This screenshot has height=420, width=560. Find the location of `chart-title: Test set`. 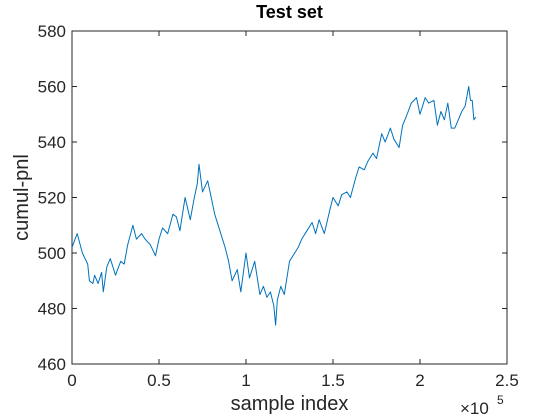

chart-title: Test set is located at coordinates (289, 12).